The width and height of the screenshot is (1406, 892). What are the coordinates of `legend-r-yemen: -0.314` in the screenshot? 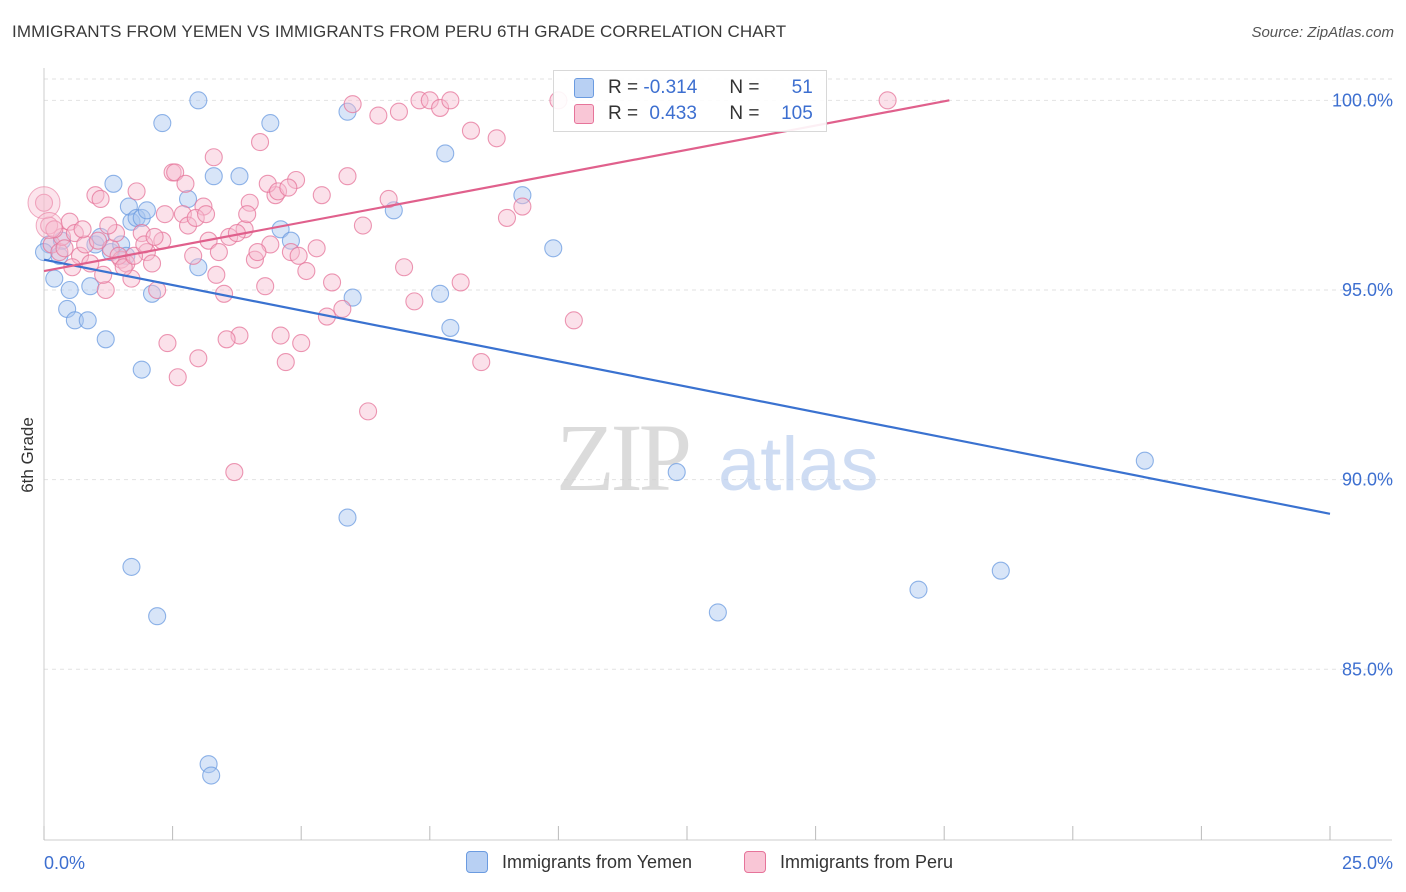 It's located at (670, 87).